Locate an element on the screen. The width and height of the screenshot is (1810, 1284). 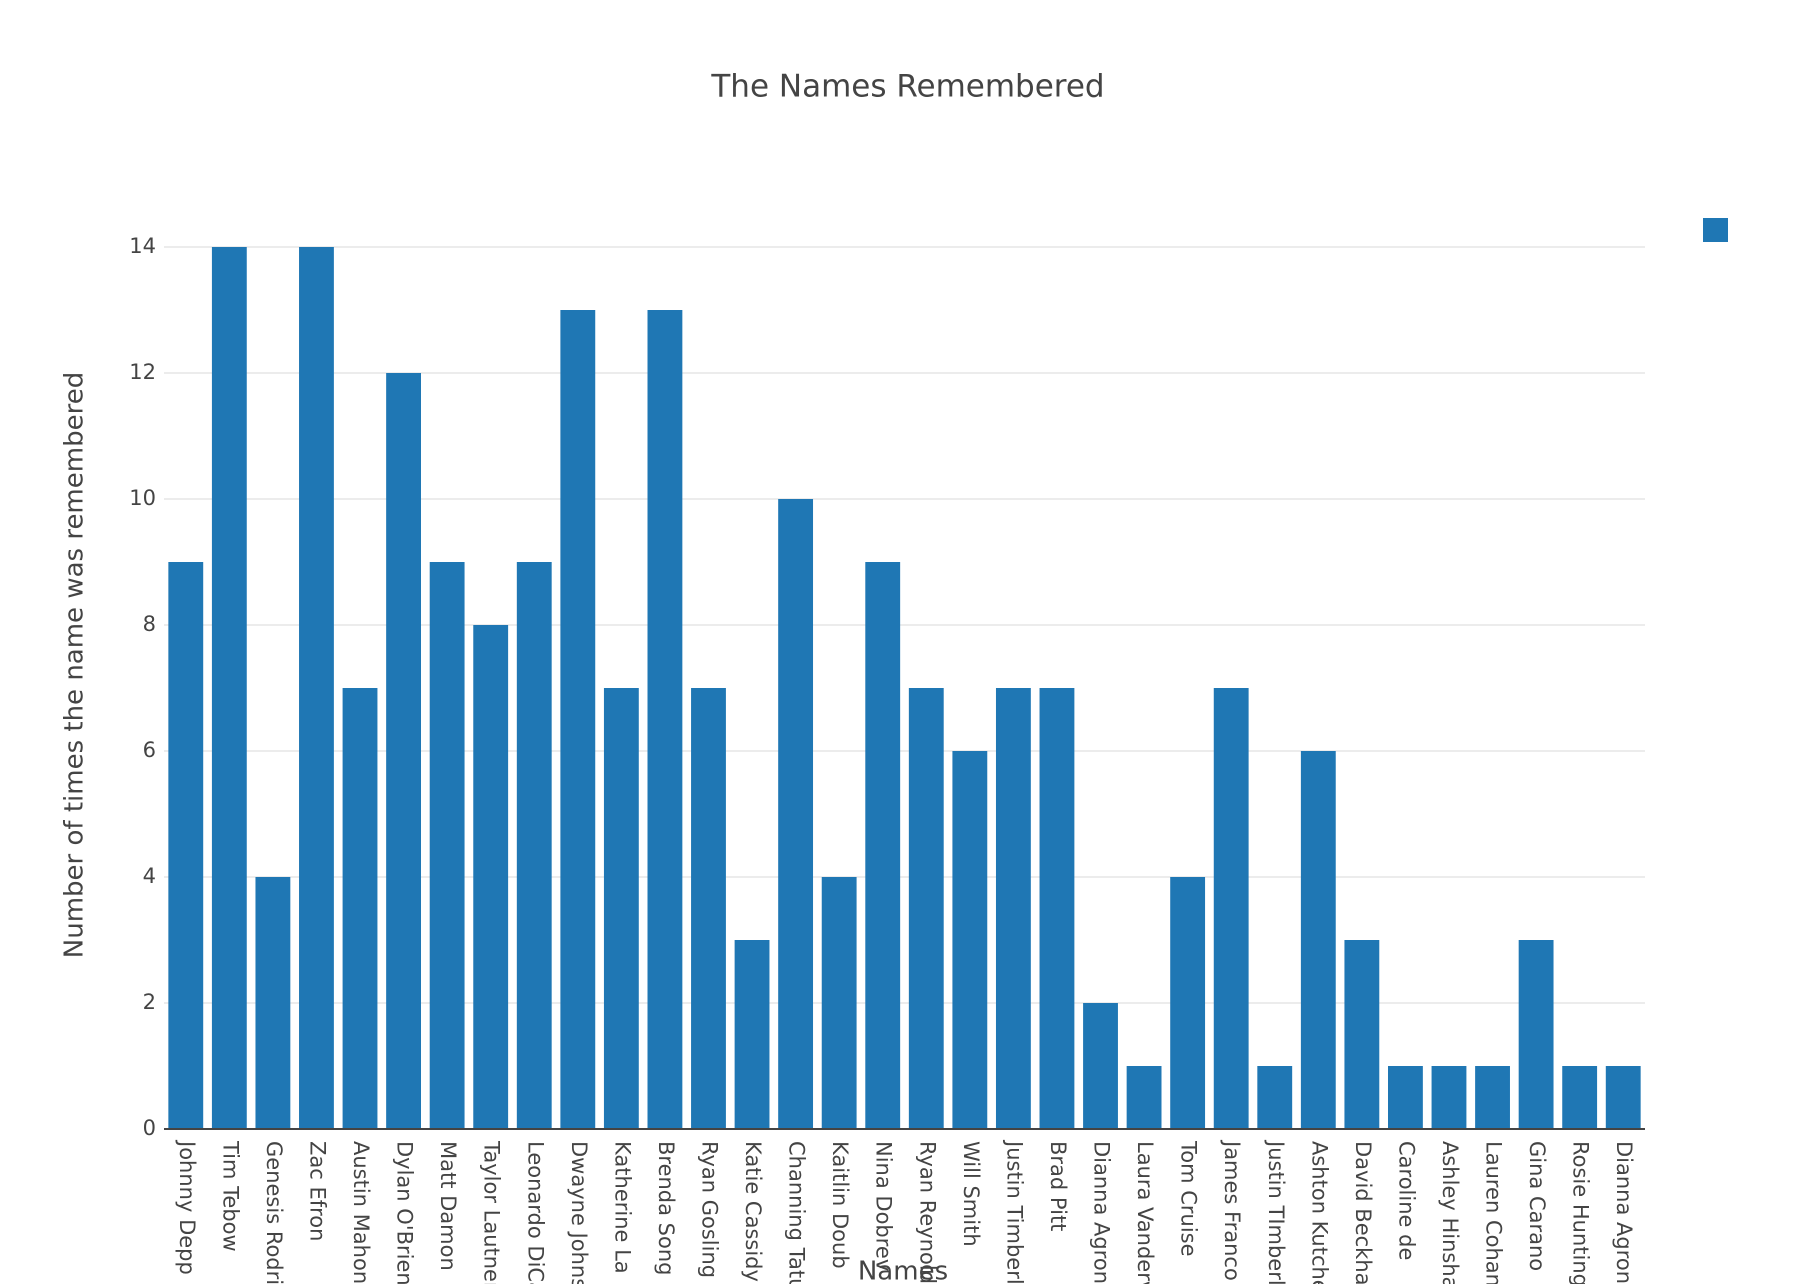
x-tick-label: Kaitlin Doub is located at coordinates (840, 1205).